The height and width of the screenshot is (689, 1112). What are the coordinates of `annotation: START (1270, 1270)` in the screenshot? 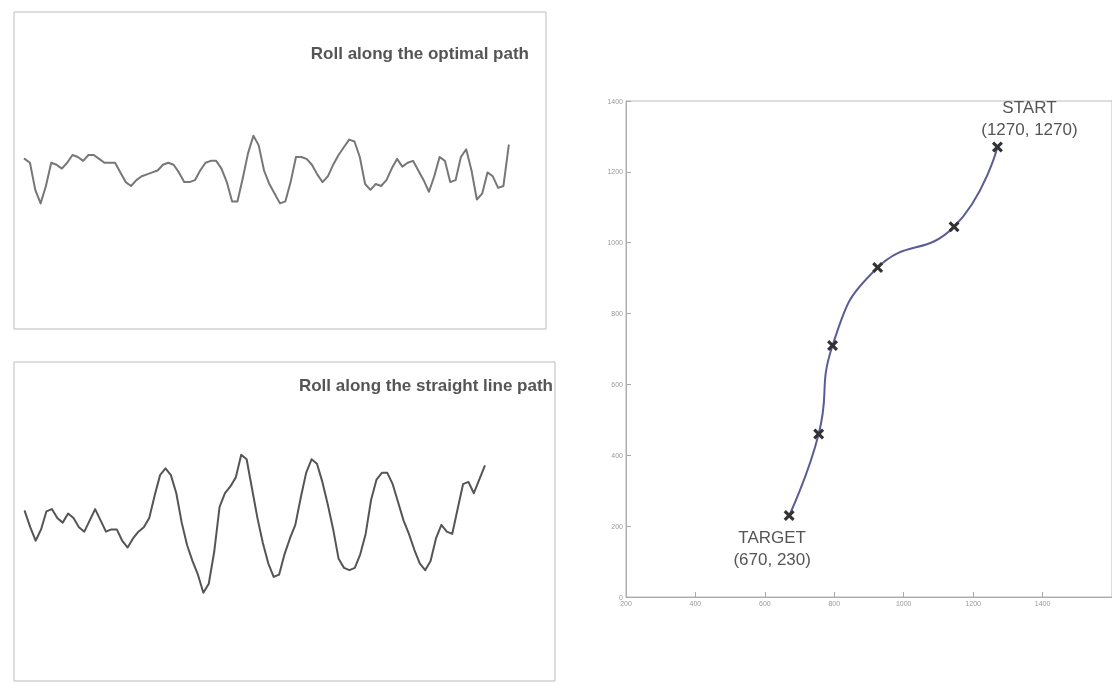 It's located at (1029, 118).